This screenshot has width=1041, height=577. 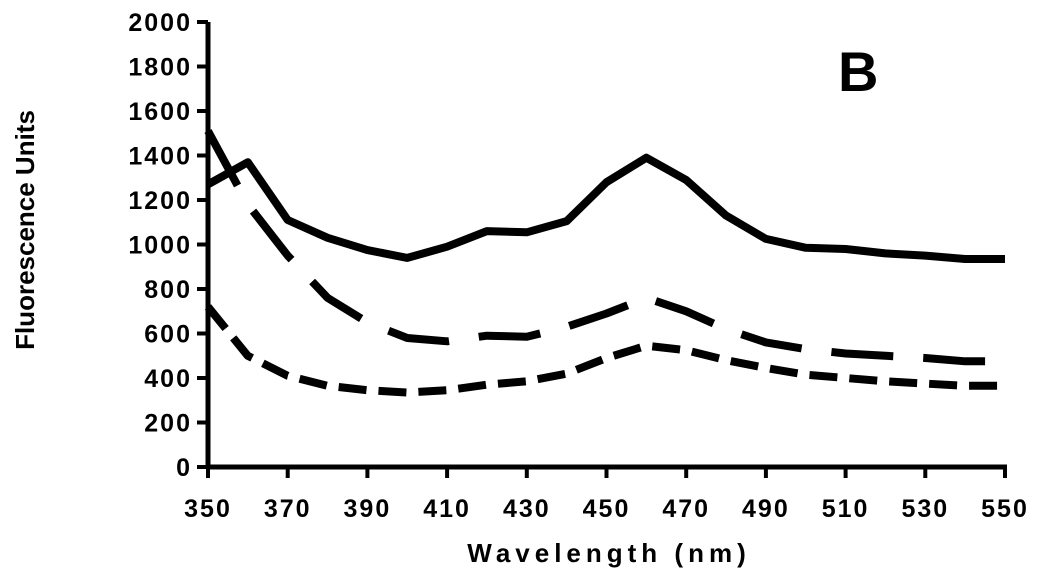 I want to click on y-tick-label: 200, so click(x=168, y=424).